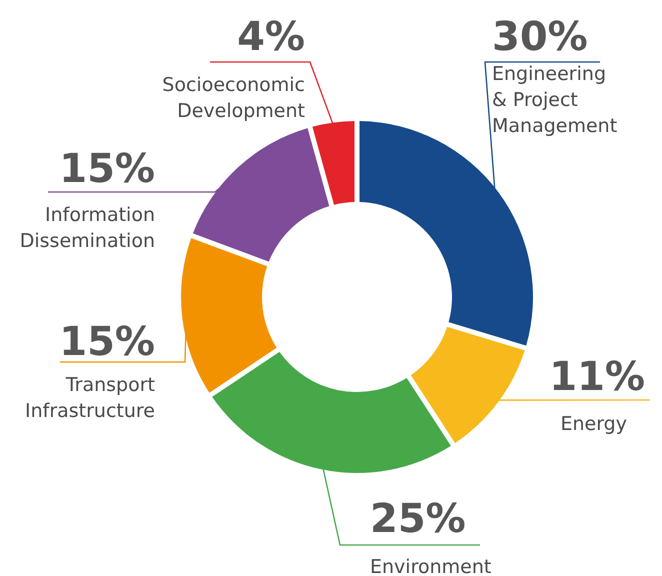 This screenshot has width=662, height=576. What do you see at coordinates (593, 424) in the screenshot?
I see `slice-label: Energy` at bounding box center [593, 424].